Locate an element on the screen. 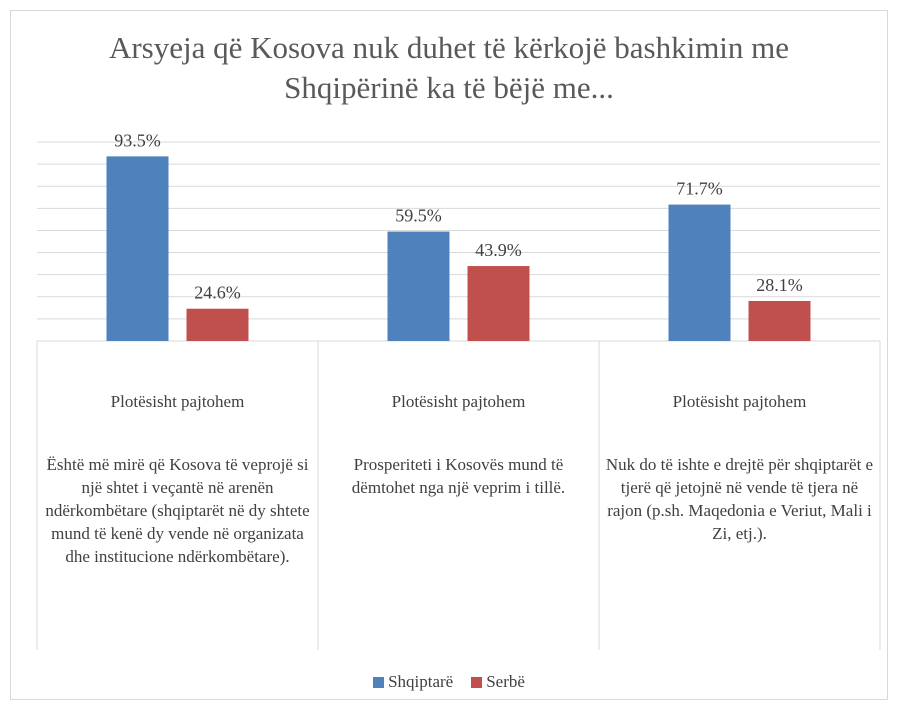 The image size is (898, 711). data-label: 28.1% is located at coordinates (779, 285).